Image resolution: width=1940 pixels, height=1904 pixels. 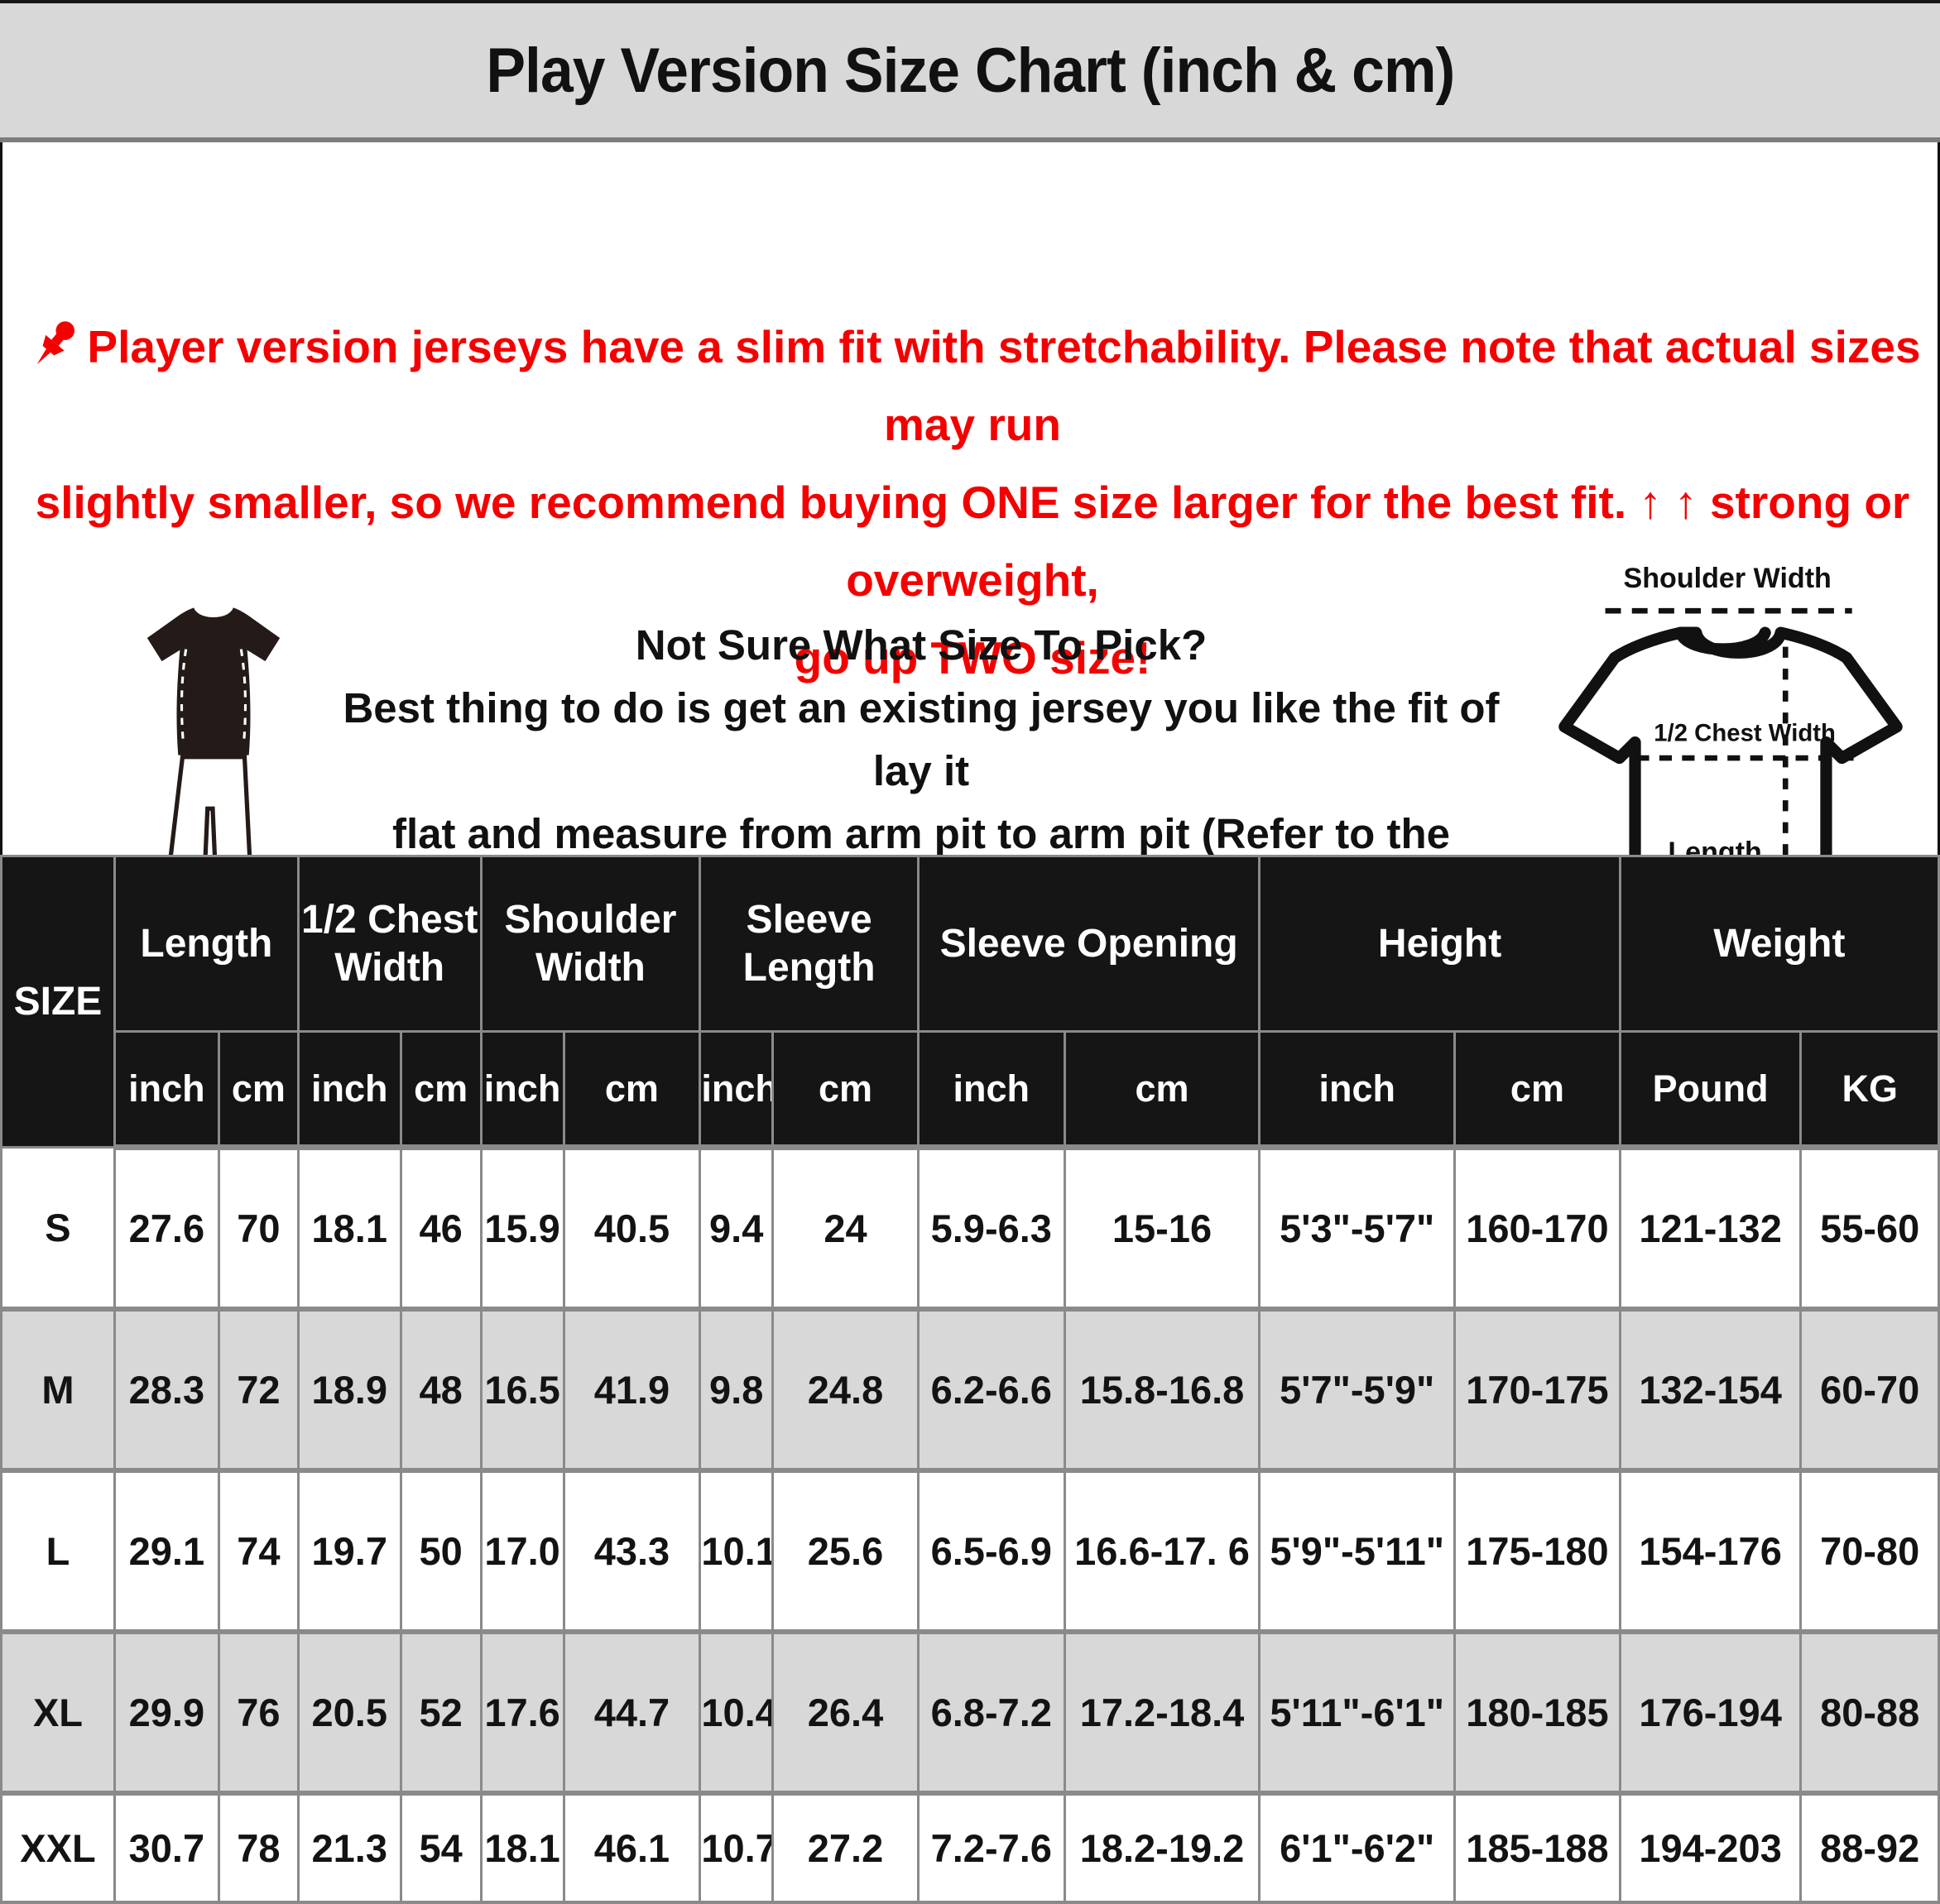 What do you see at coordinates (441, 1229) in the screenshot?
I see `value-cell: 46` at bounding box center [441, 1229].